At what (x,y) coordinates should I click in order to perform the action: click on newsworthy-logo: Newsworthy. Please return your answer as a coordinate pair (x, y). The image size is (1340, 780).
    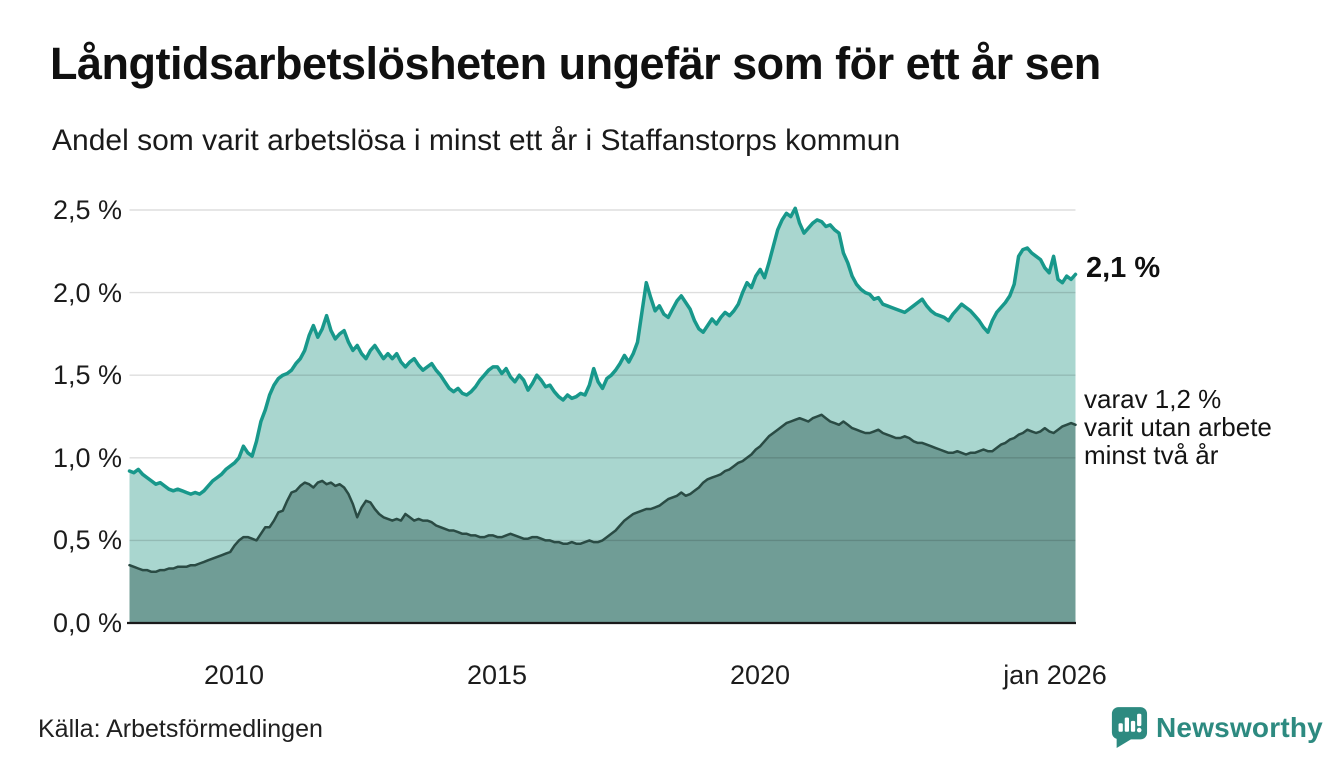
    Looking at the image, I should click on (1216, 728).